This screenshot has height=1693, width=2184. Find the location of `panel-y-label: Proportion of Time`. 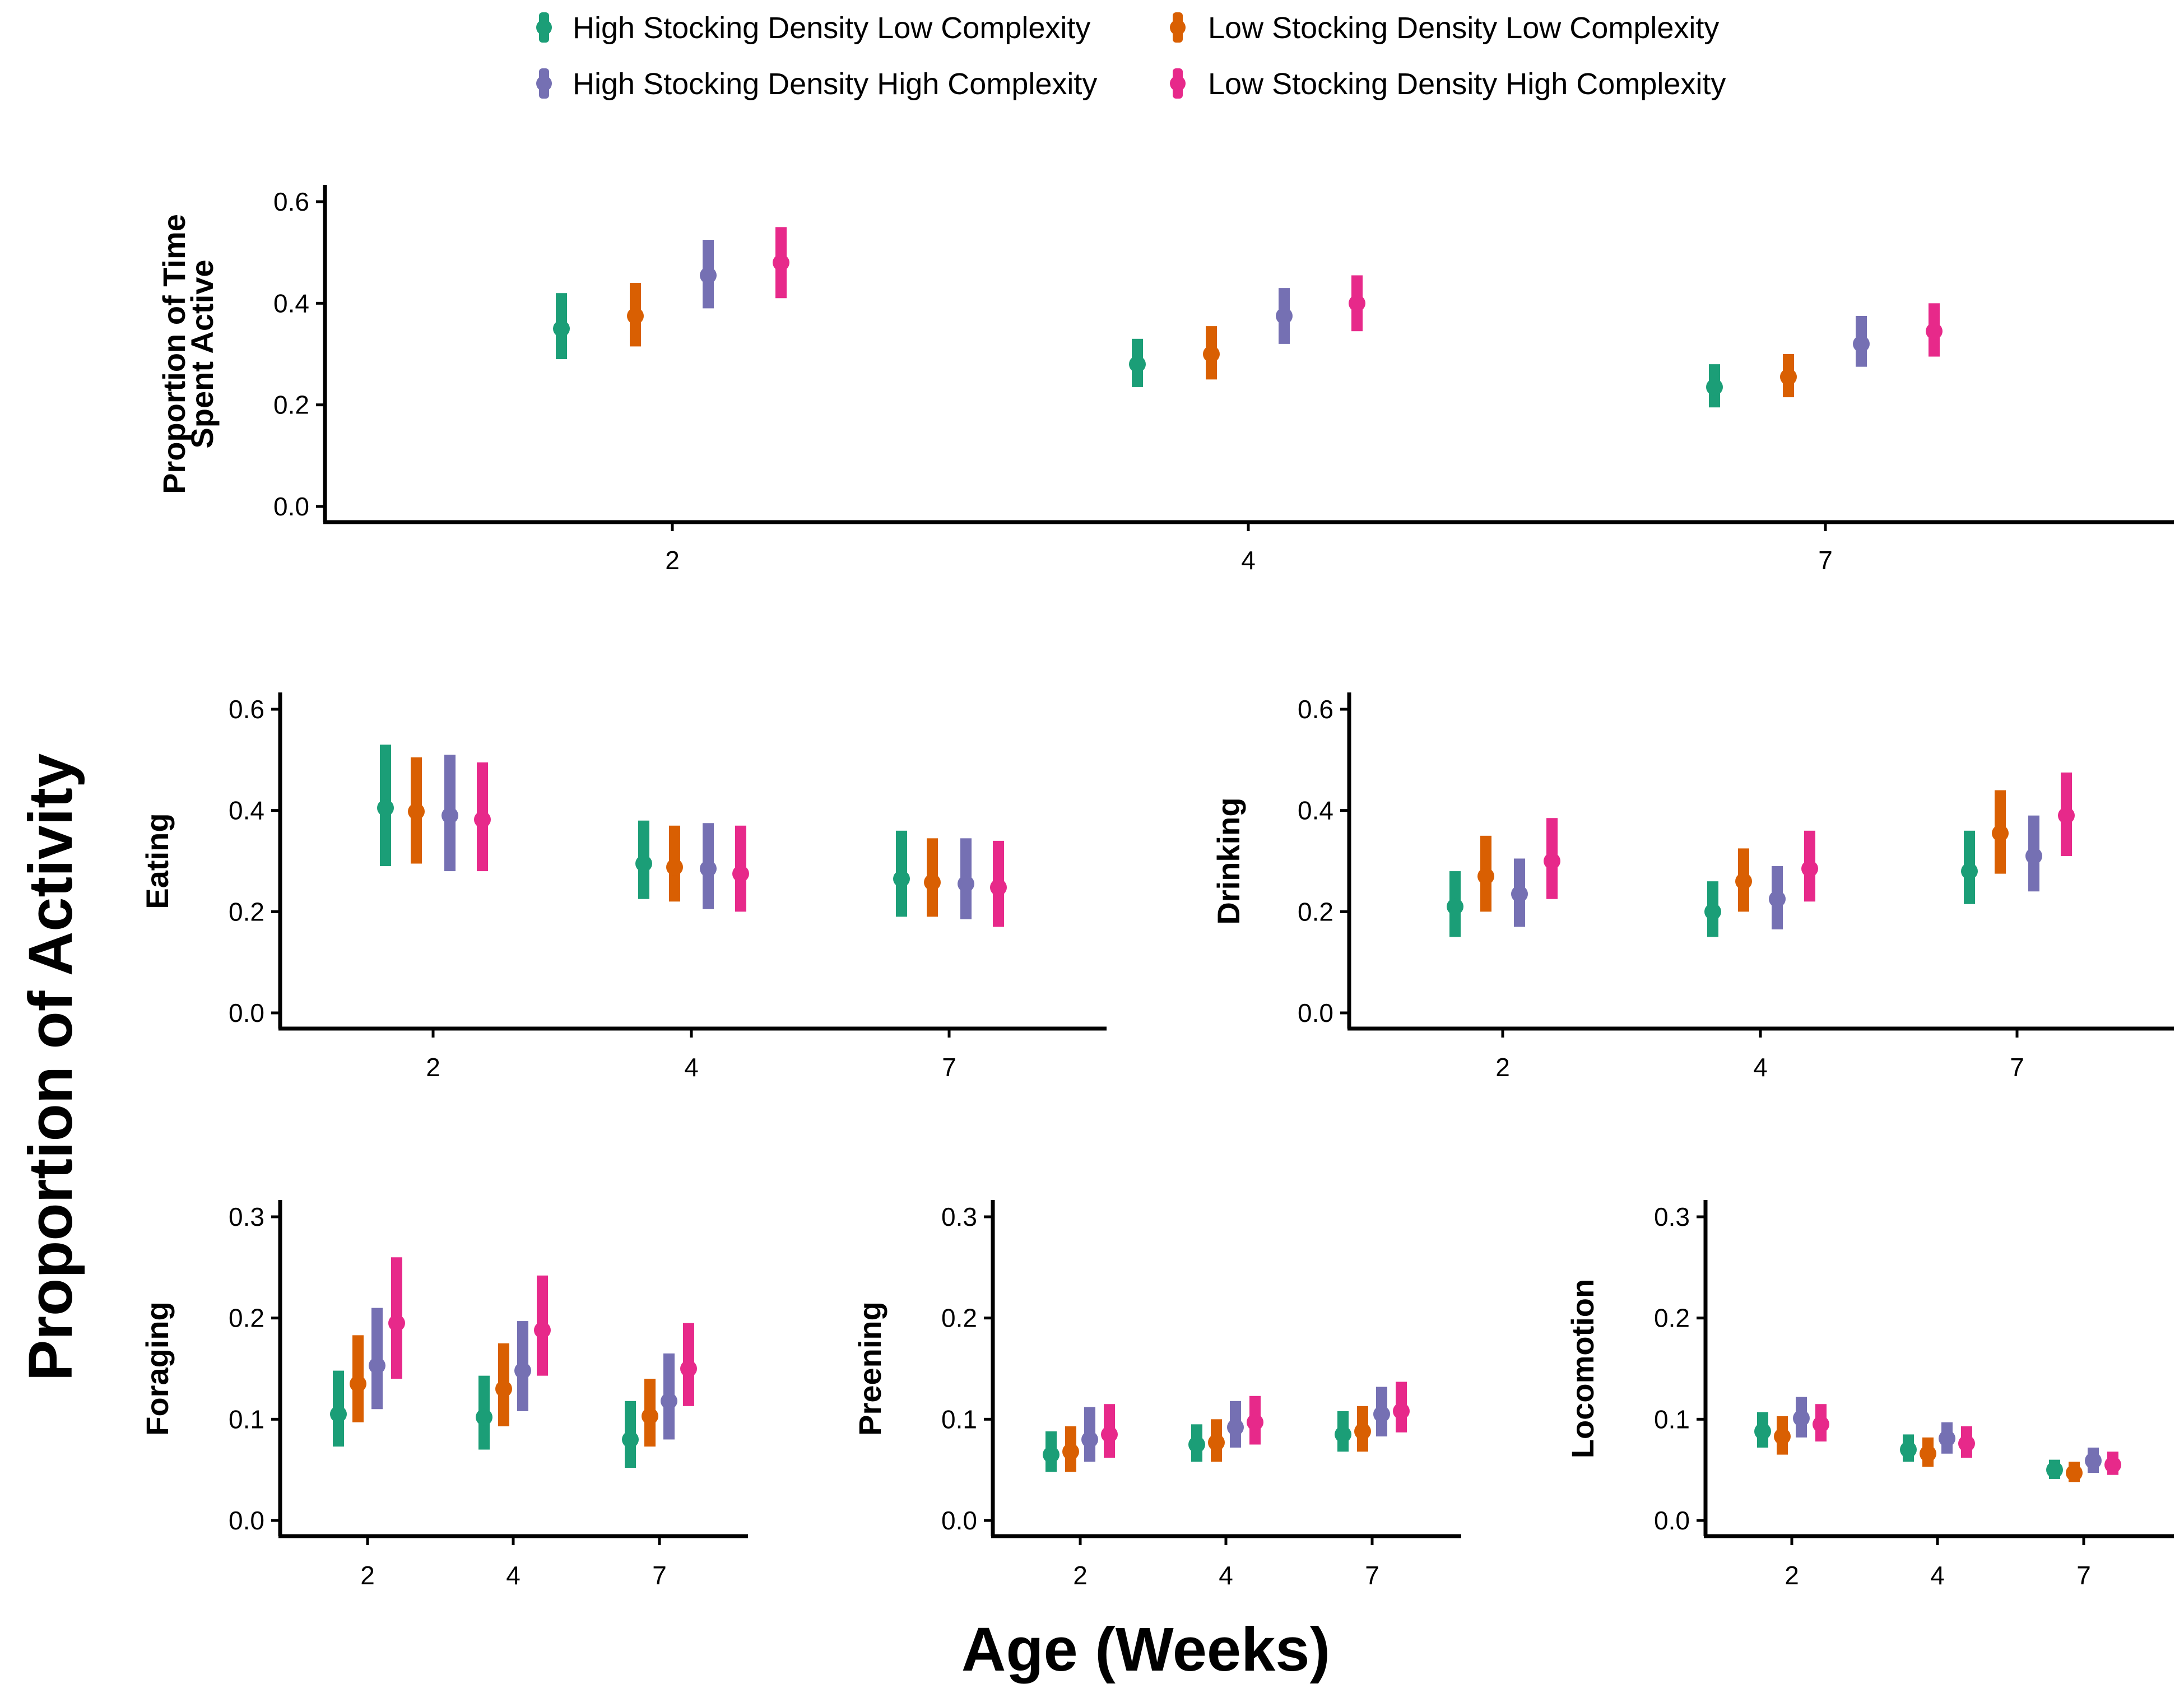

panel-y-label: Proportion of Time is located at coordinates (174, 354).